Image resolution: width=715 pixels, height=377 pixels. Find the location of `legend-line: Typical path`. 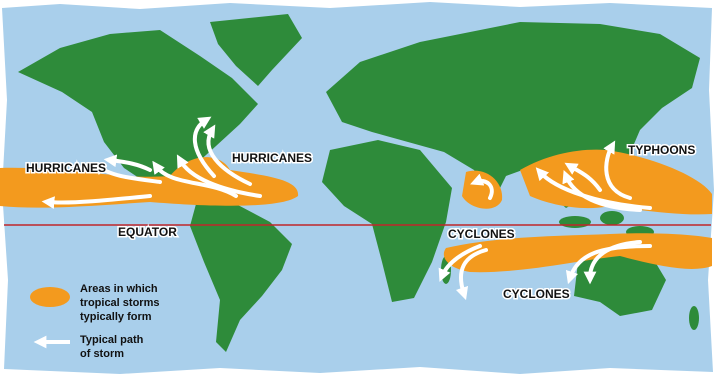

legend-line: Typical path is located at coordinates (112, 340).